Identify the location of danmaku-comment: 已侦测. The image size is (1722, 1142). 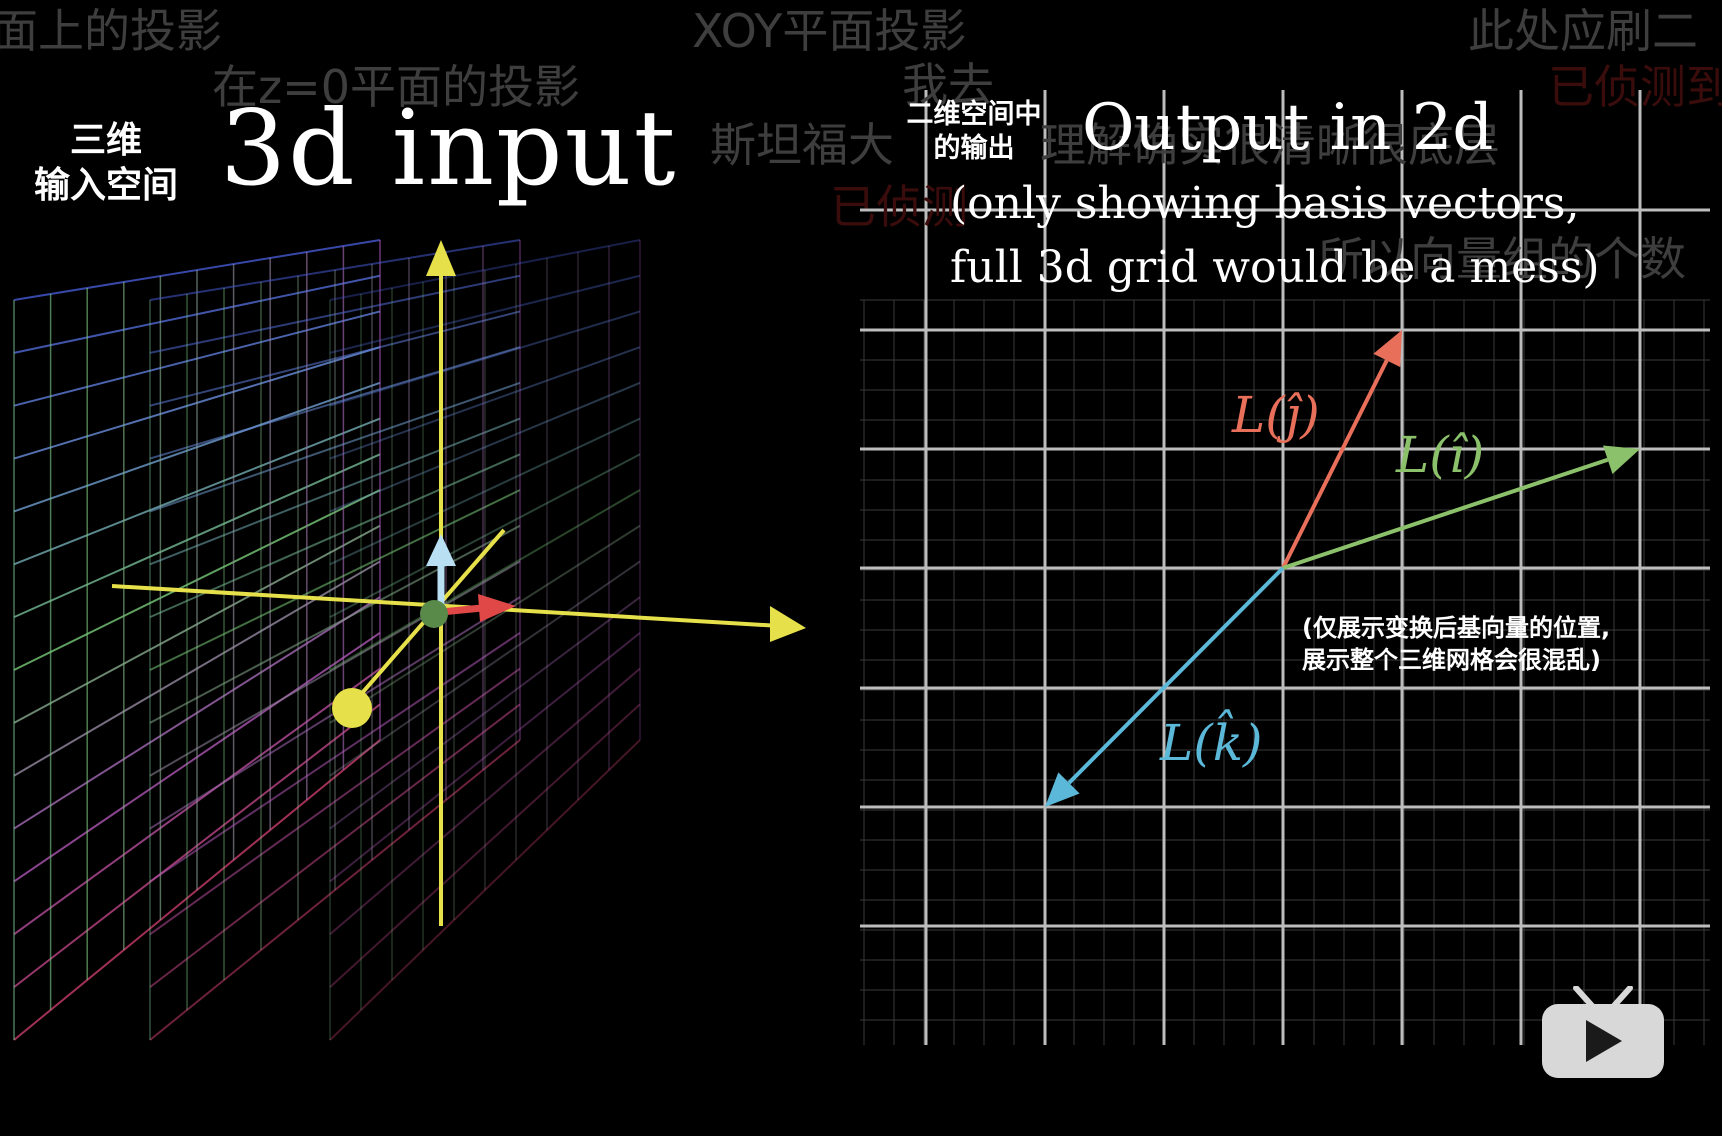
(899, 207).